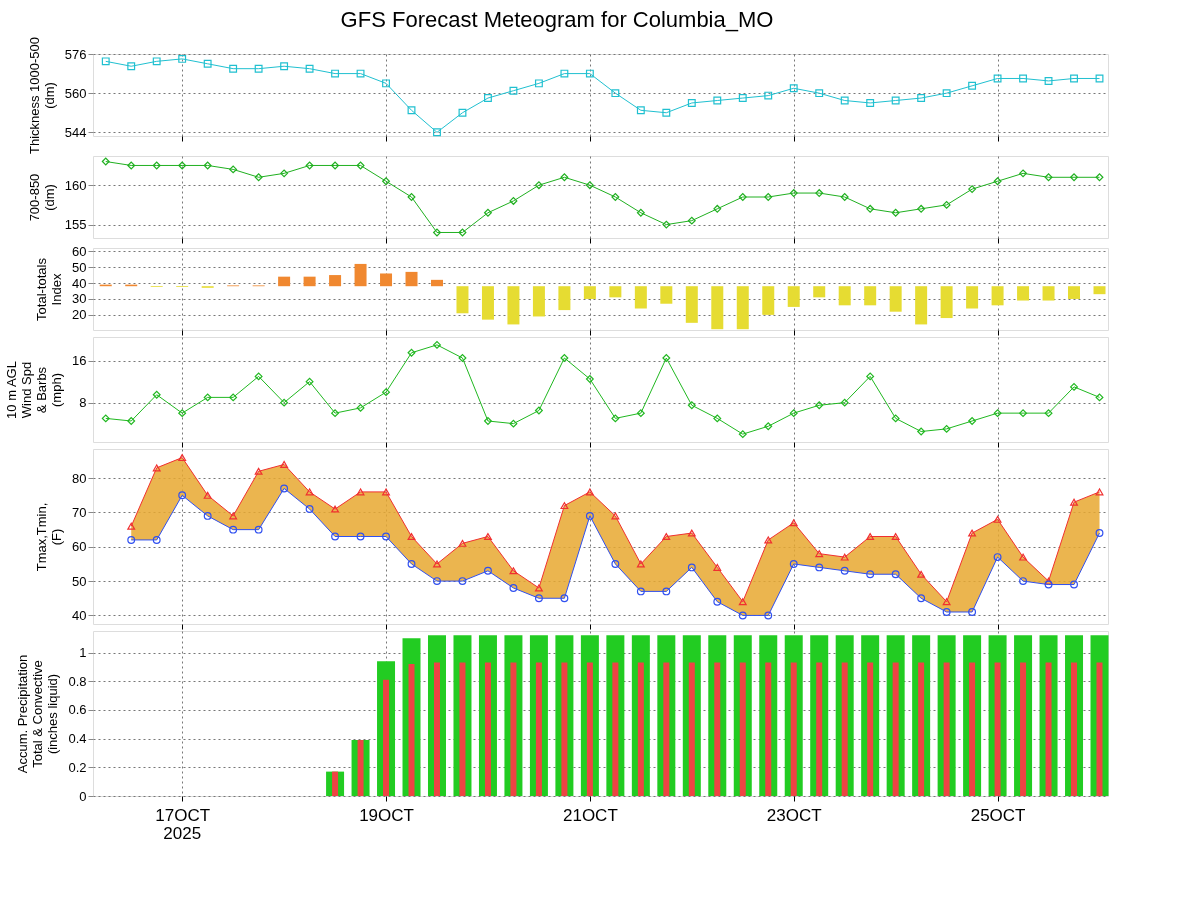 This screenshot has width=1200, height=900. Describe the element at coordinates (79, 478) in the screenshot. I see `y-tick-label: 80` at that location.